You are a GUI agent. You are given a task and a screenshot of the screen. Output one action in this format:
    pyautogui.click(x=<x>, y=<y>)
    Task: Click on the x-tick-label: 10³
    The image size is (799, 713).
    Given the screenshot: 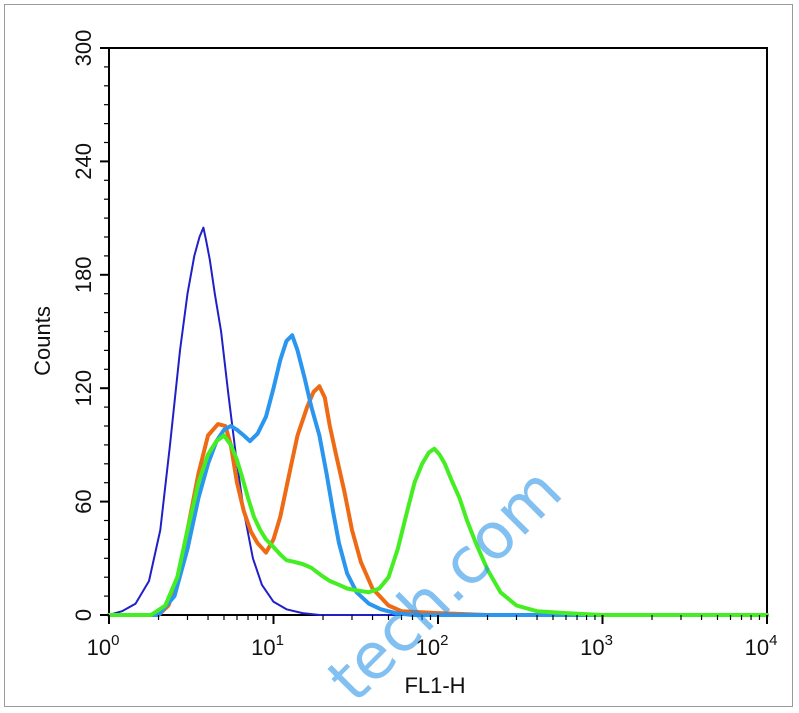 What is the action you would take?
    pyautogui.click(x=596, y=646)
    